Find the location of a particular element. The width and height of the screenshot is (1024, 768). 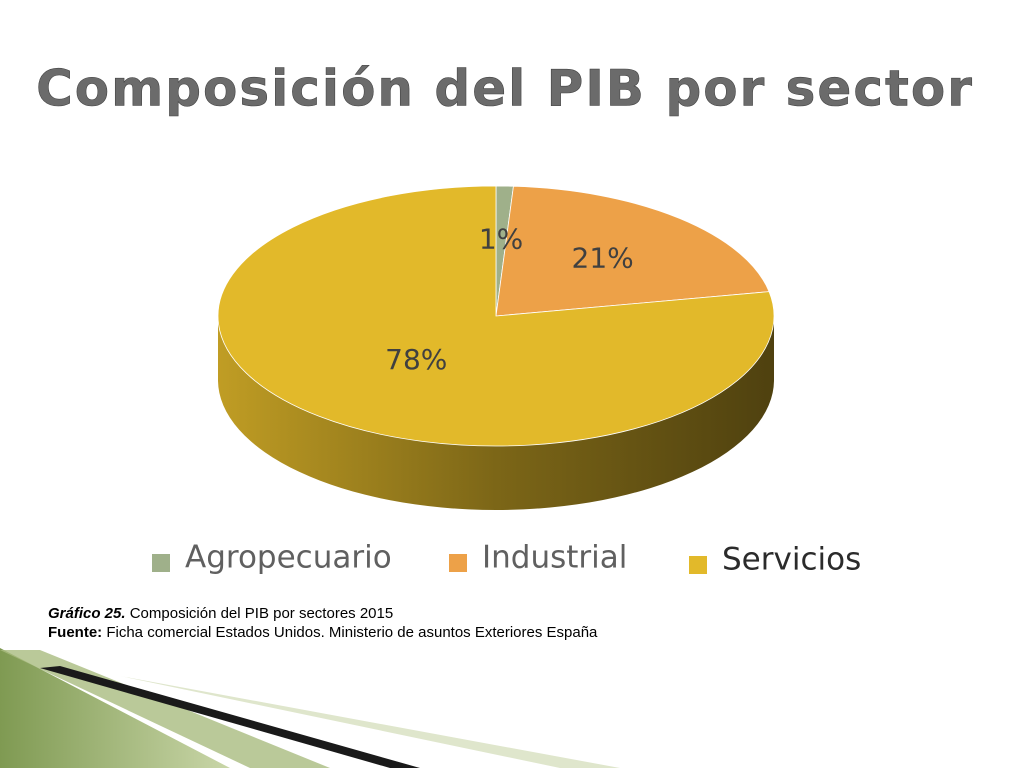

slice is located at coordinates (632, 251).